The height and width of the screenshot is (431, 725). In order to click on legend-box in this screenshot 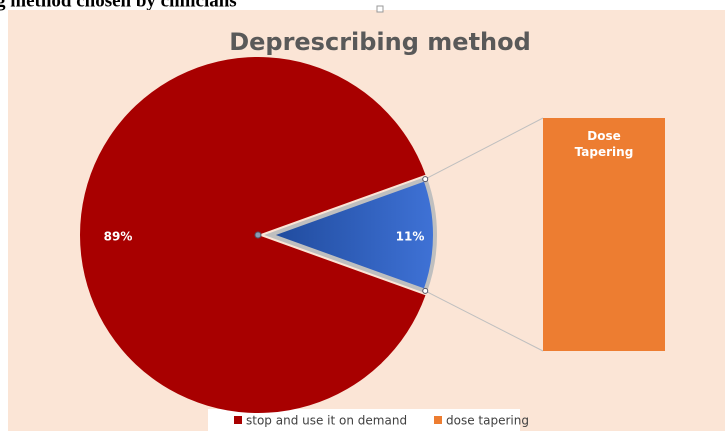, I will do `click(364, 420)`.